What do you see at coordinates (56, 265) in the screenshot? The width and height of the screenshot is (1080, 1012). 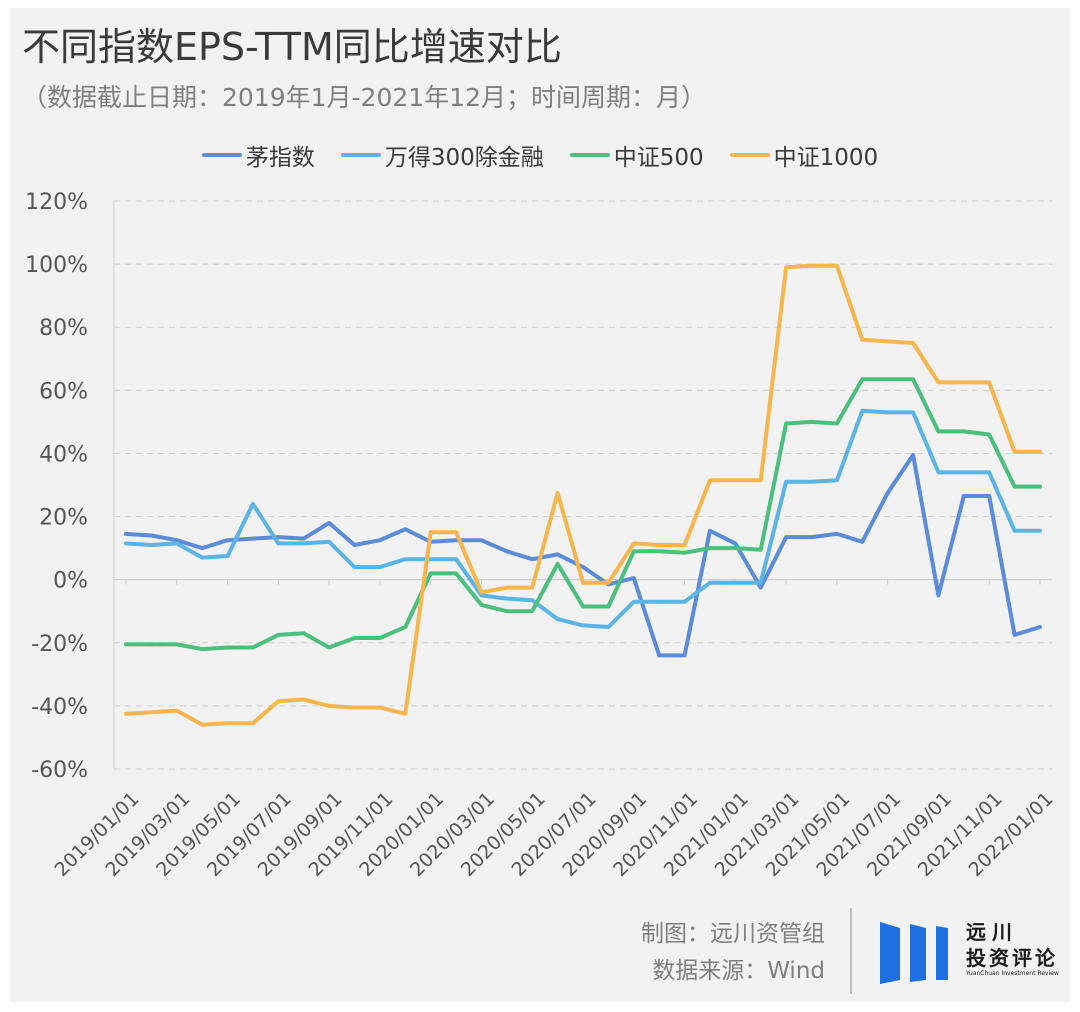 I see `y-tick-label: 100%` at bounding box center [56, 265].